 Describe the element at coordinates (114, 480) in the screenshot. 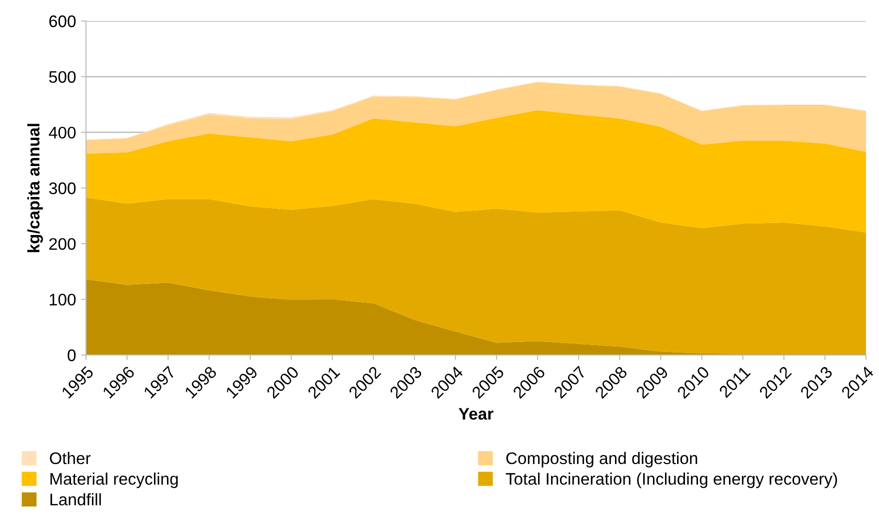

I see `legend-label: Material recycling` at that location.